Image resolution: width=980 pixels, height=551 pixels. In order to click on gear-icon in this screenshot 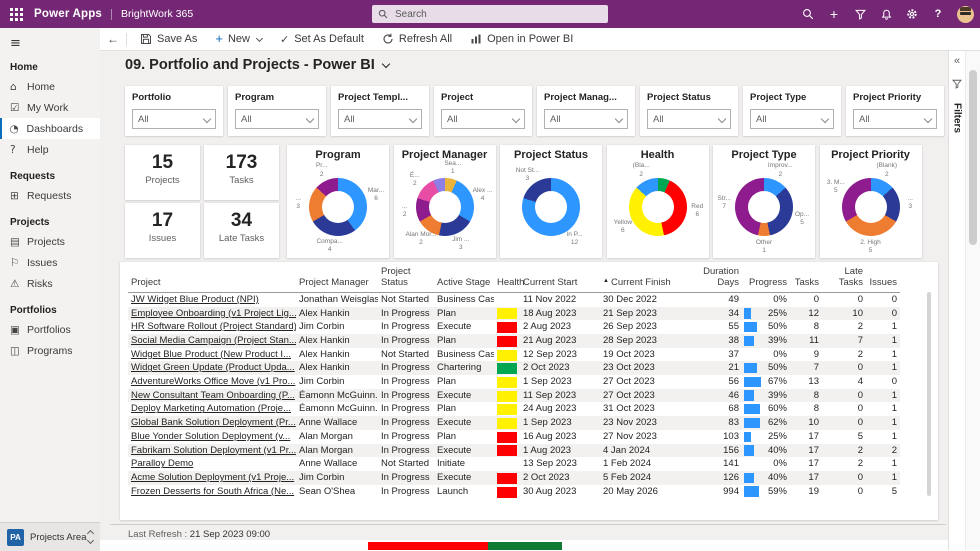, I will do `click(912, 14)`.